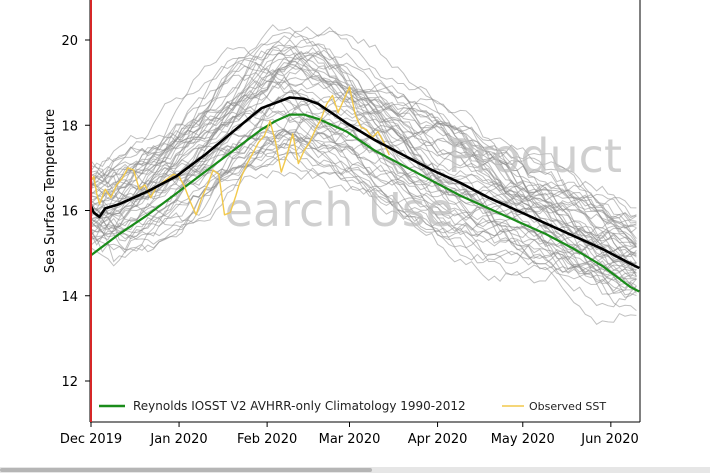  What do you see at coordinates (69, 41) in the screenshot?
I see `y-tick-label: 20` at bounding box center [69, 41].